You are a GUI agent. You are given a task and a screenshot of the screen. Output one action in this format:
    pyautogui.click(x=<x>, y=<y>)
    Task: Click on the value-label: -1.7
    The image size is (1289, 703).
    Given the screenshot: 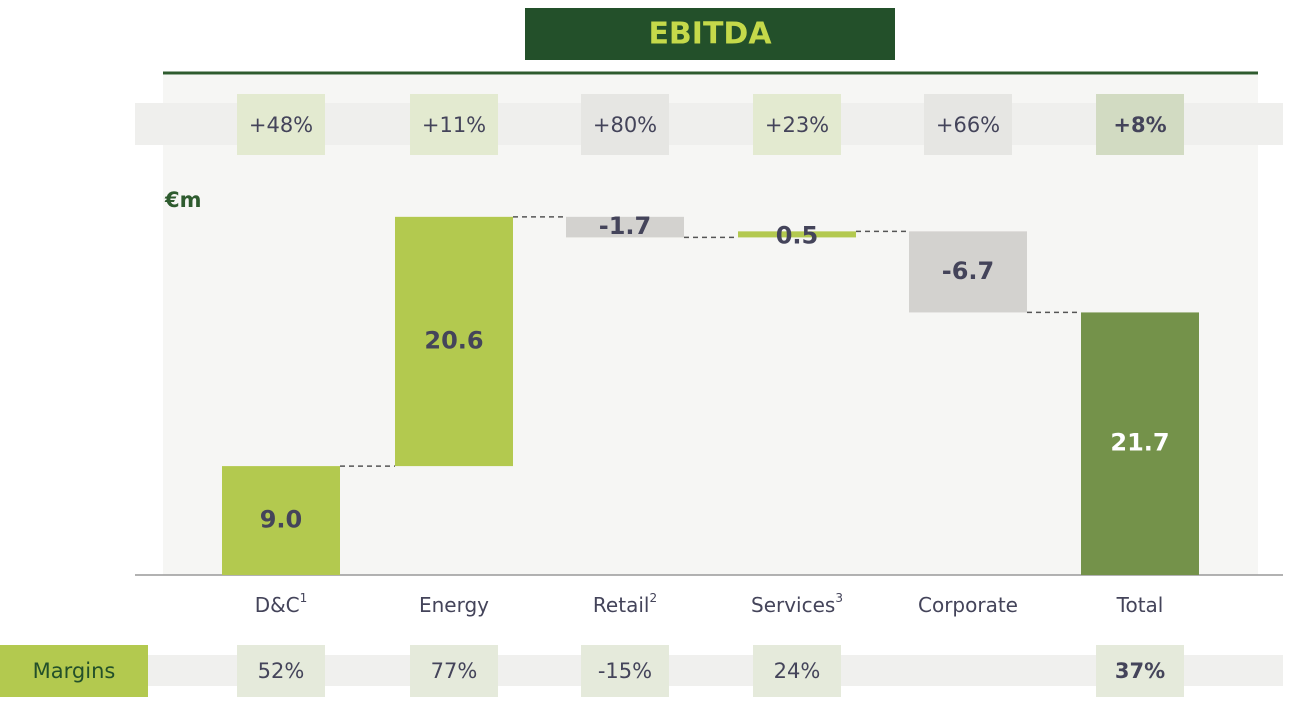 What is the action you would take?
    pyautogui.click(x=625, y=226)
    